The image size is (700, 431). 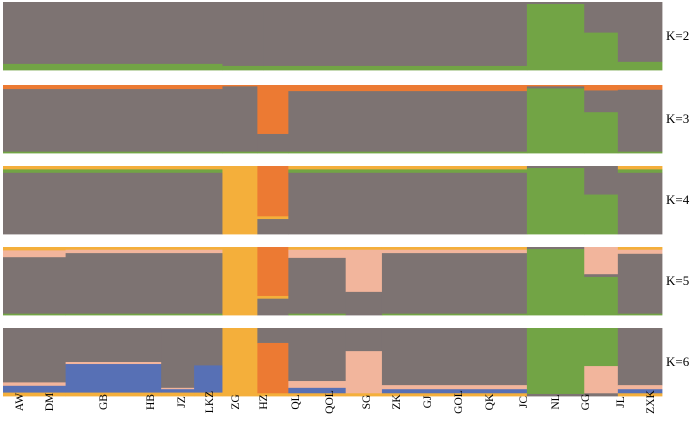 I want to click on population-label: AW, so click(x=20, y=402).